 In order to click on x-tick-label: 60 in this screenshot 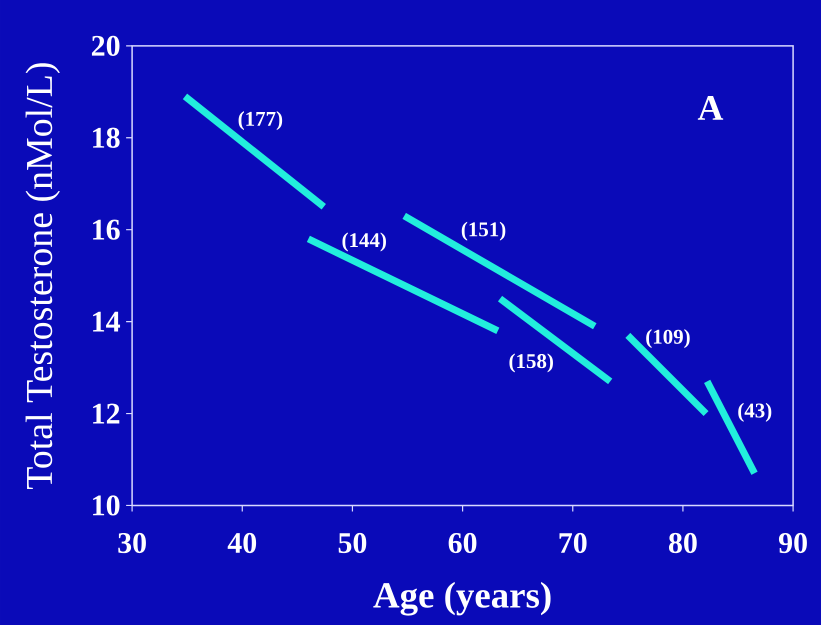, I will do `click(462, 543)`.